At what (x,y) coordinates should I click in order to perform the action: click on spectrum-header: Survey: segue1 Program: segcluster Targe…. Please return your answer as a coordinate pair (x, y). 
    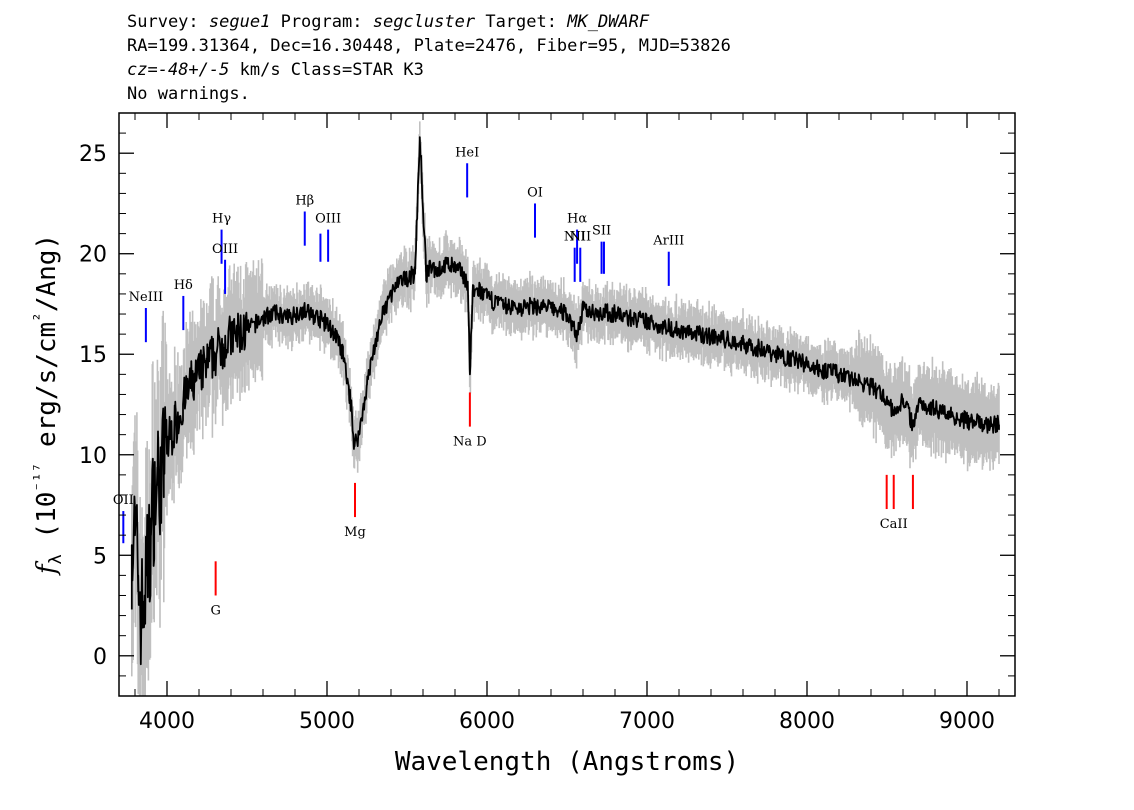
    Looking at the image, I should click on (429, 58).